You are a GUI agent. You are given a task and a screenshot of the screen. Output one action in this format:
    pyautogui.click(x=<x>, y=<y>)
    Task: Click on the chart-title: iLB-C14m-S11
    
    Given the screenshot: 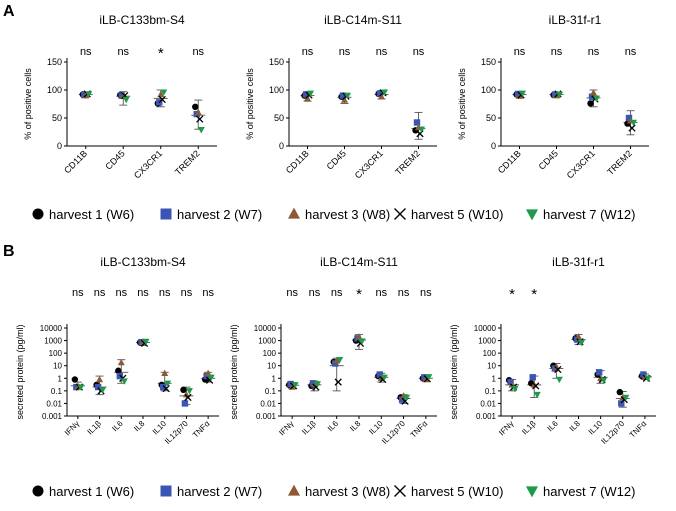 What is the action you would take?
    pyautogui.click(x=363, y=20)
    